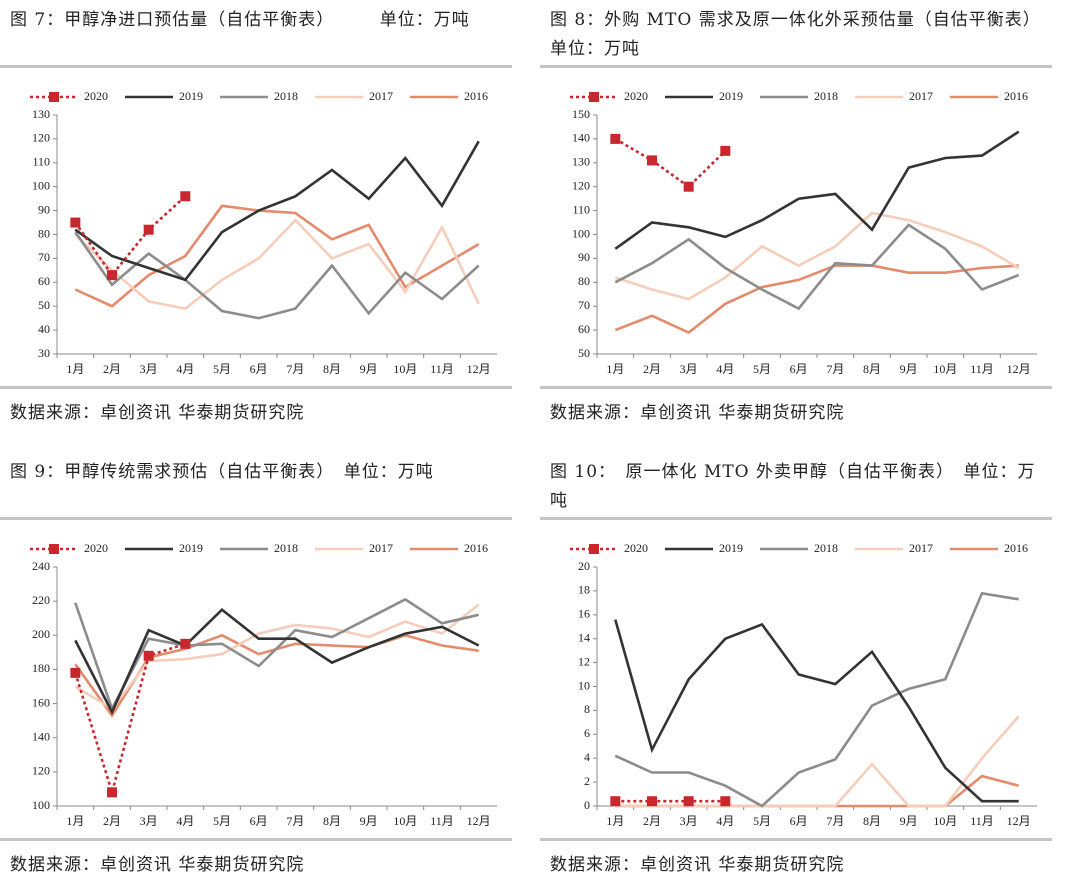 This screenshot has width=1080, height=896. What do you see at coordinates (799, 821) in the screenshot?
I see `x-tick-label: 6月` at bounding box center [799, 821].